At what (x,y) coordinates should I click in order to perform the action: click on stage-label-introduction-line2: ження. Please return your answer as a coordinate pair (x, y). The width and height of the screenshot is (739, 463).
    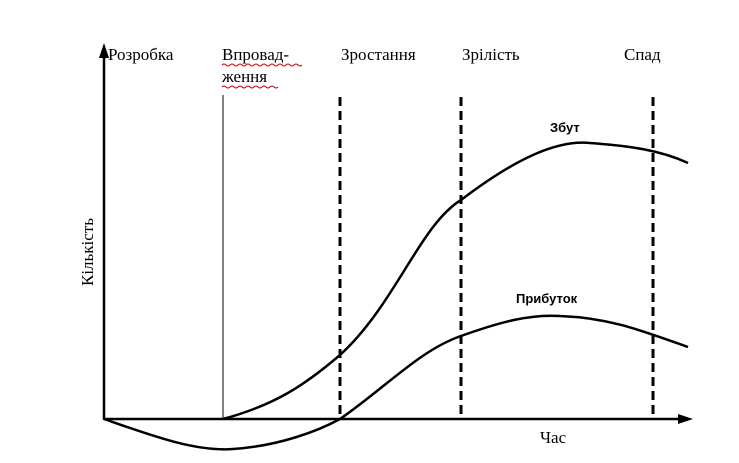
    Looking at the image, I should click on (244, 76).